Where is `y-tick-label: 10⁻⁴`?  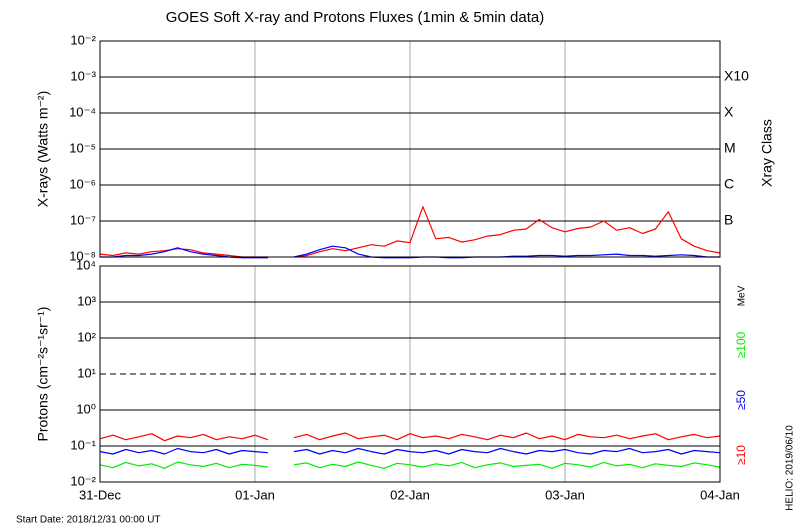 y-tick-label: 10⁻⁴ is located at coordinates (82, 111).